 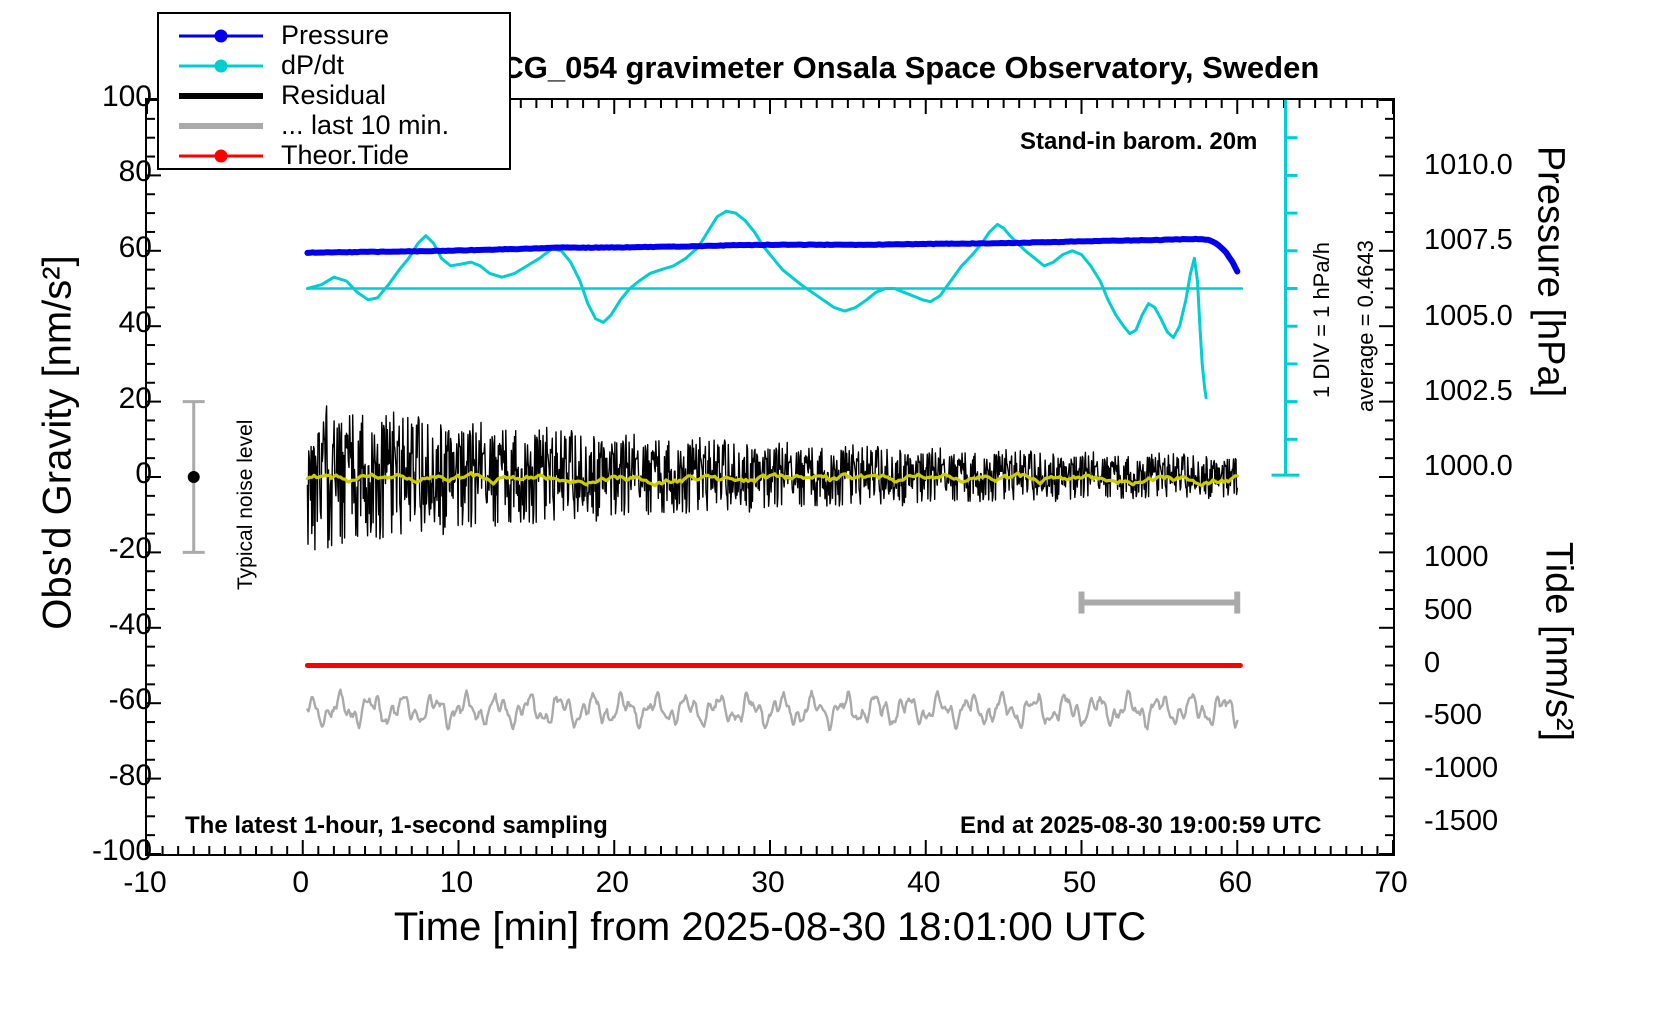 I want to click on x-tick: 60, so click(x=1235, y=882).